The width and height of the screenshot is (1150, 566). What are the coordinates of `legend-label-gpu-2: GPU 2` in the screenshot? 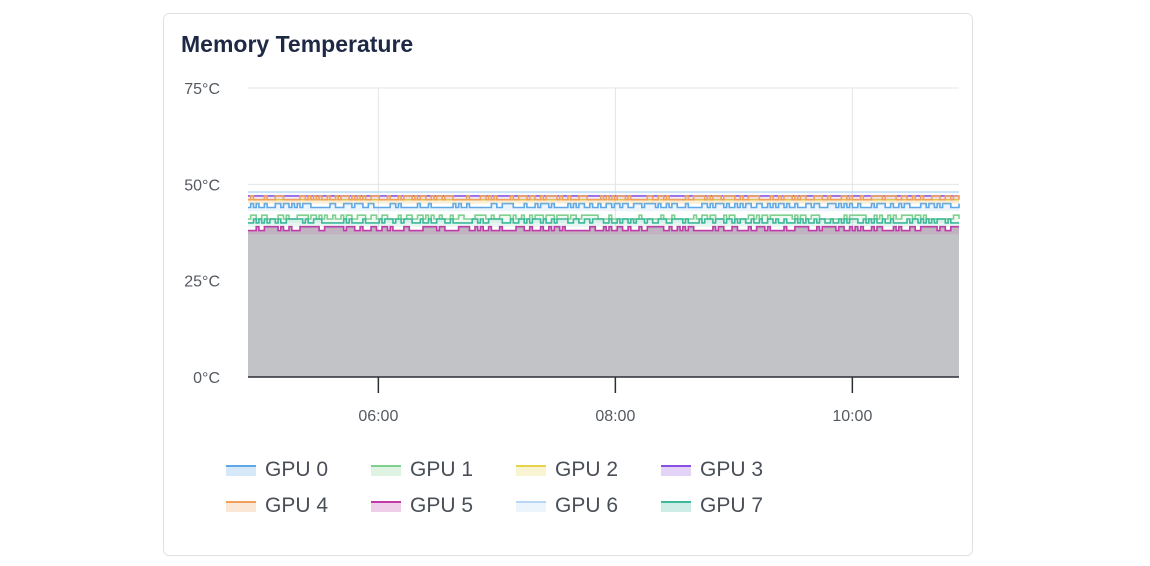 It's located at (587, 469).